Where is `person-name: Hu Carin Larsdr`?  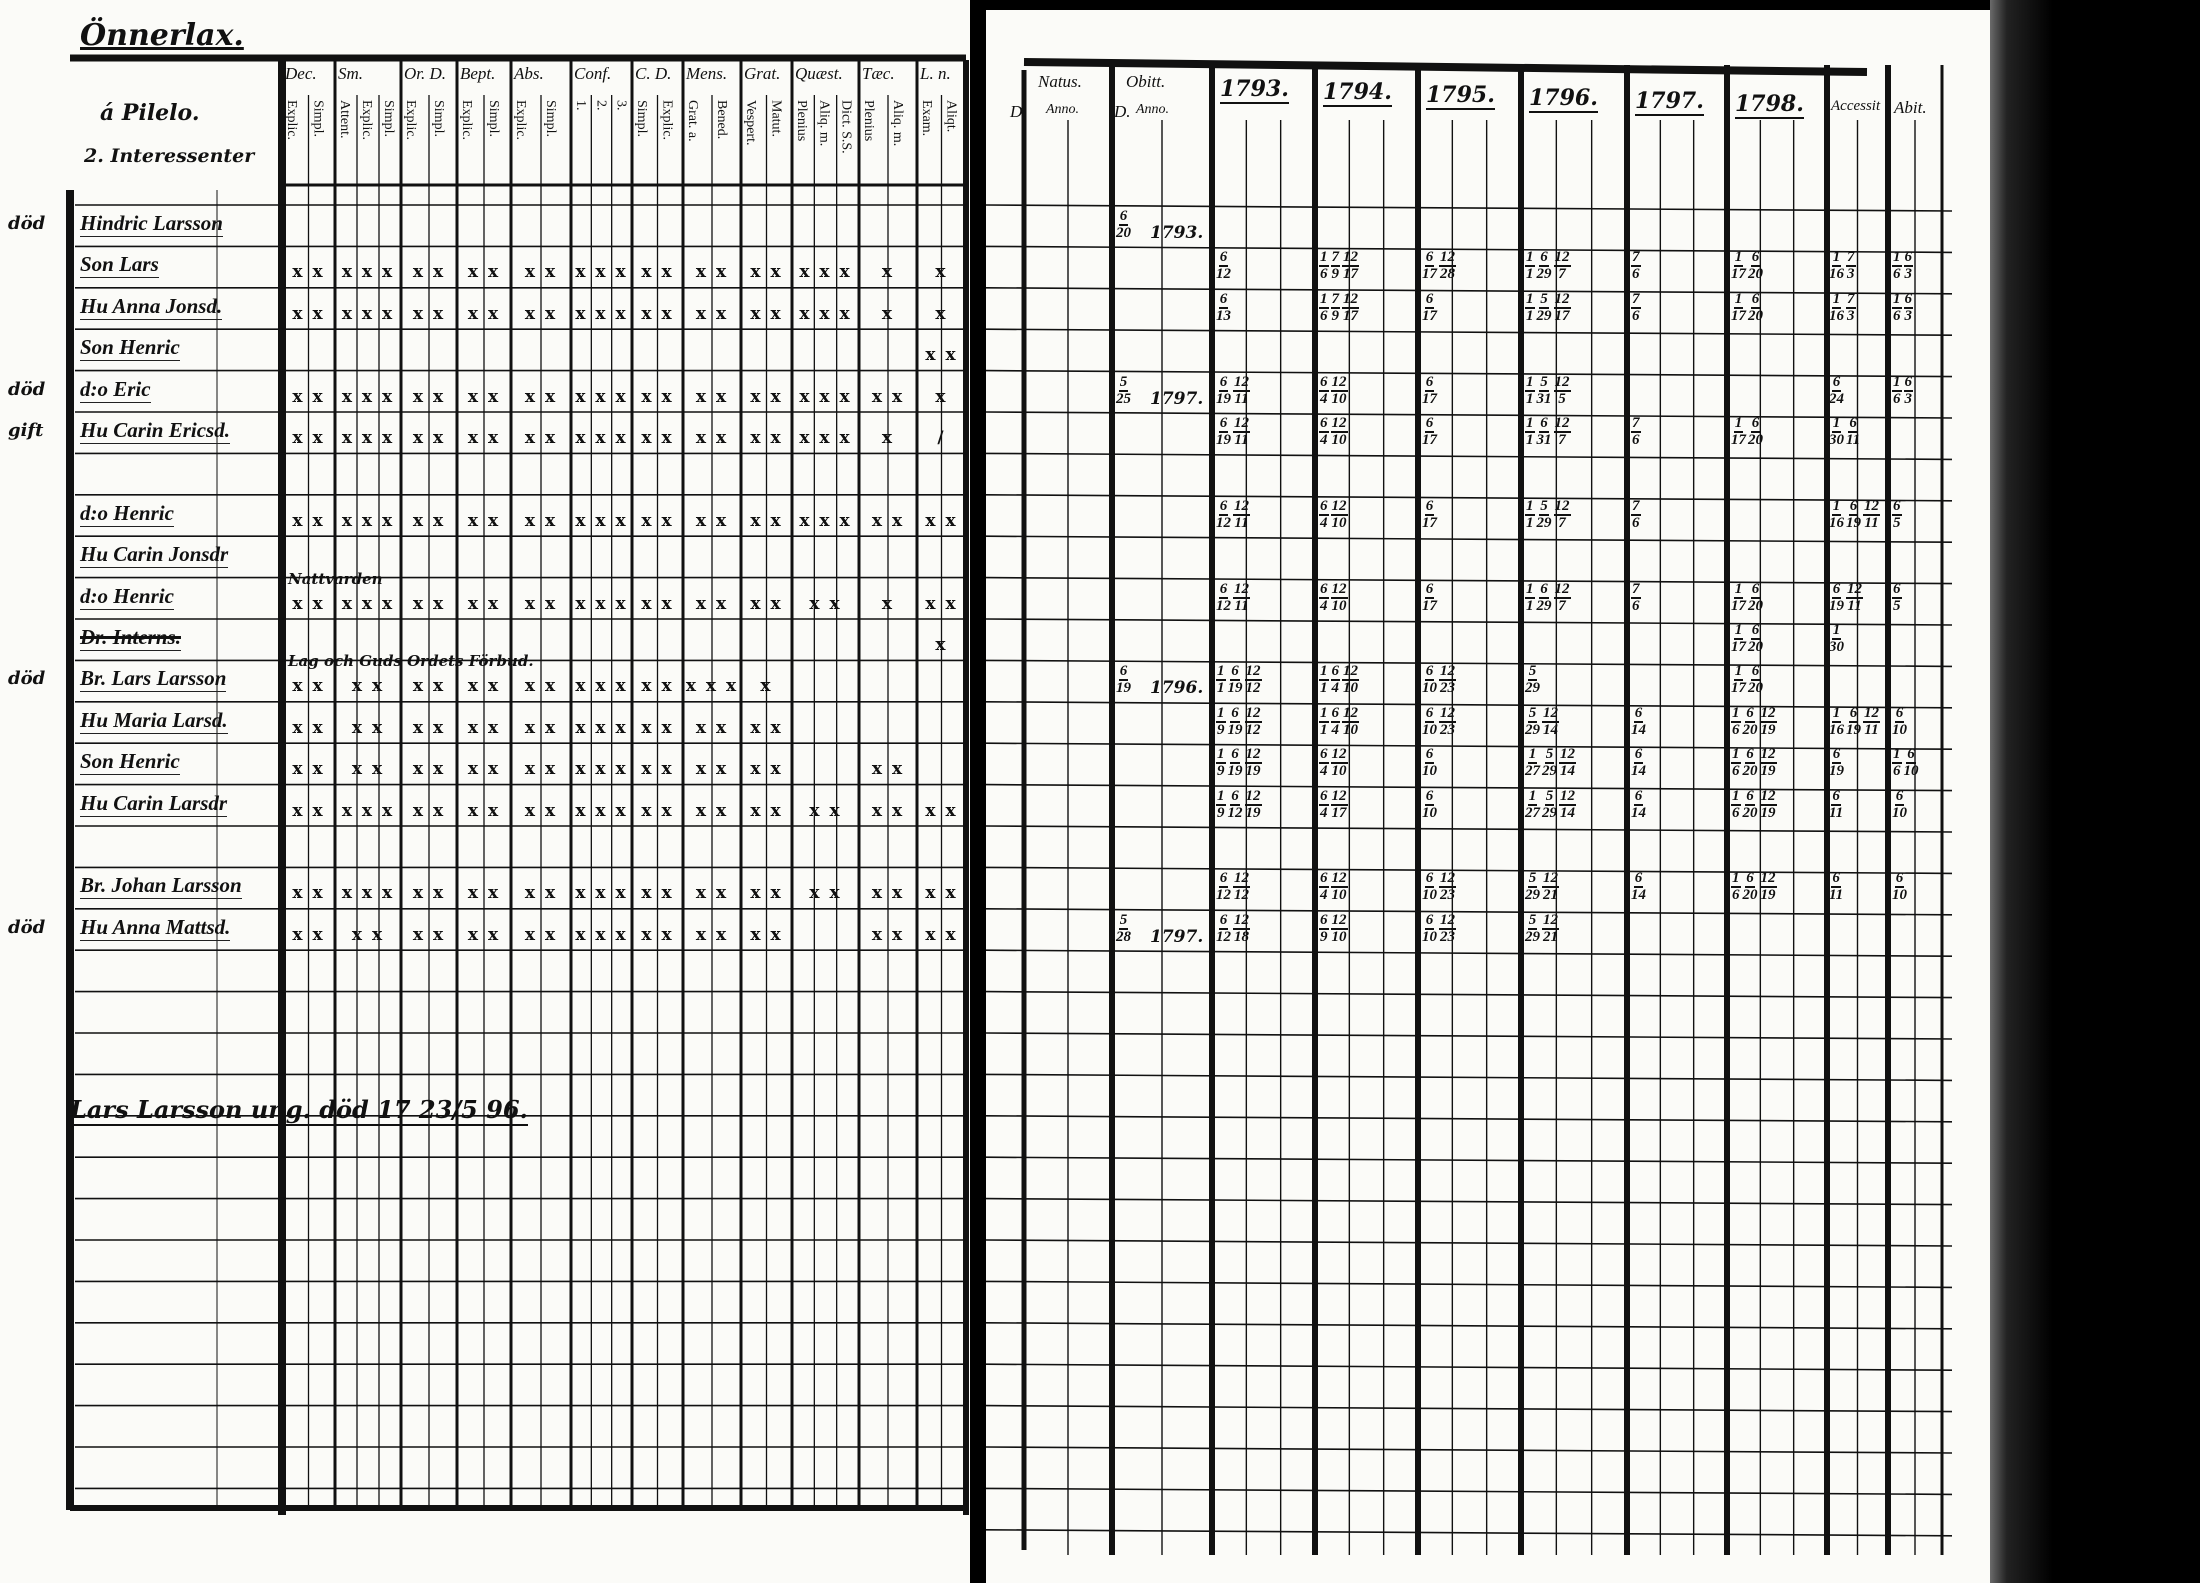
person-name: Hu Carin Larsdr is located at coordinates (154, 803).